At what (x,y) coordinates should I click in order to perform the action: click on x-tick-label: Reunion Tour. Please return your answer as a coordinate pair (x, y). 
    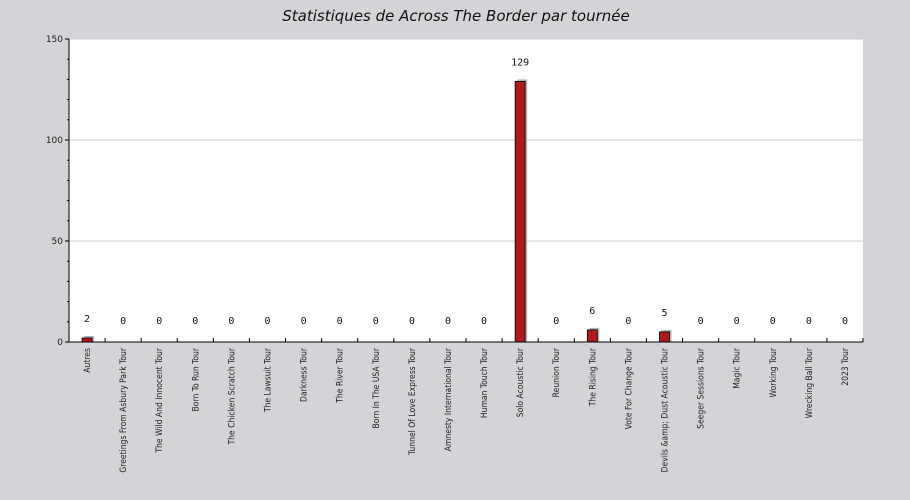
    Looking at the image, I should click on (557, 372).